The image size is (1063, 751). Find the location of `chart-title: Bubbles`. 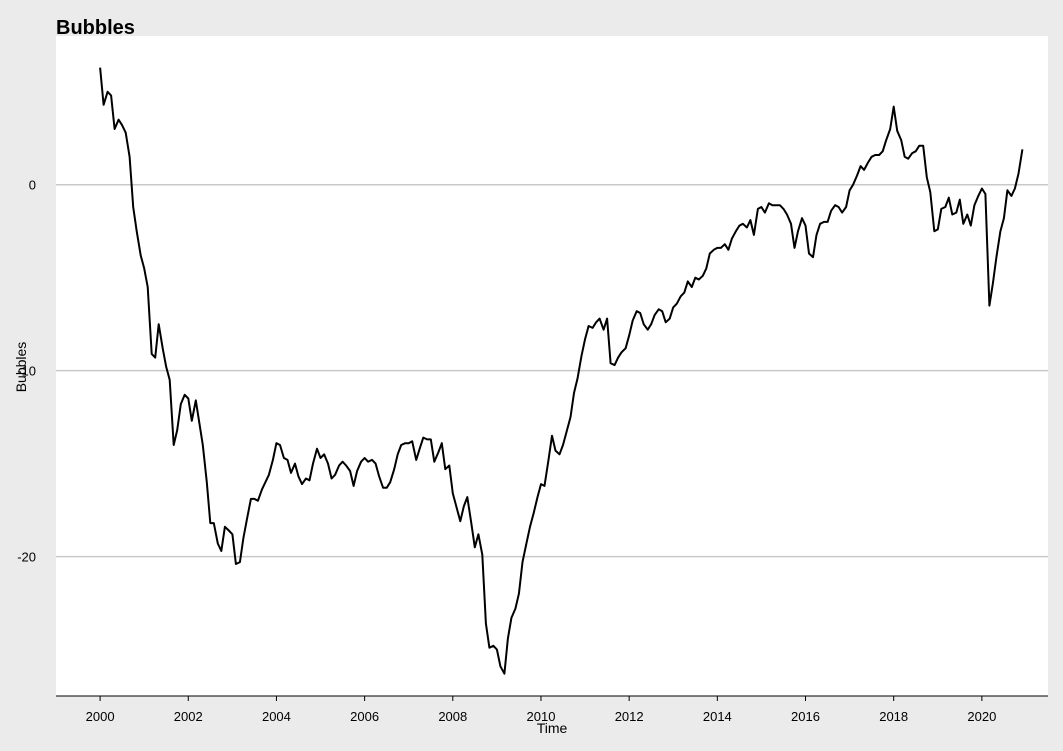

chart-title: Bubbles is located at coordinates (95, 28).